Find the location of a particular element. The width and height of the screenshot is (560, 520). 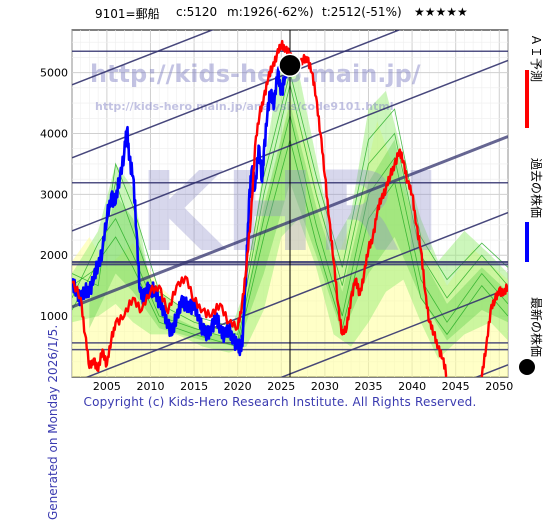

y-tick-label: 1000 is located at coordinates (54, 316).